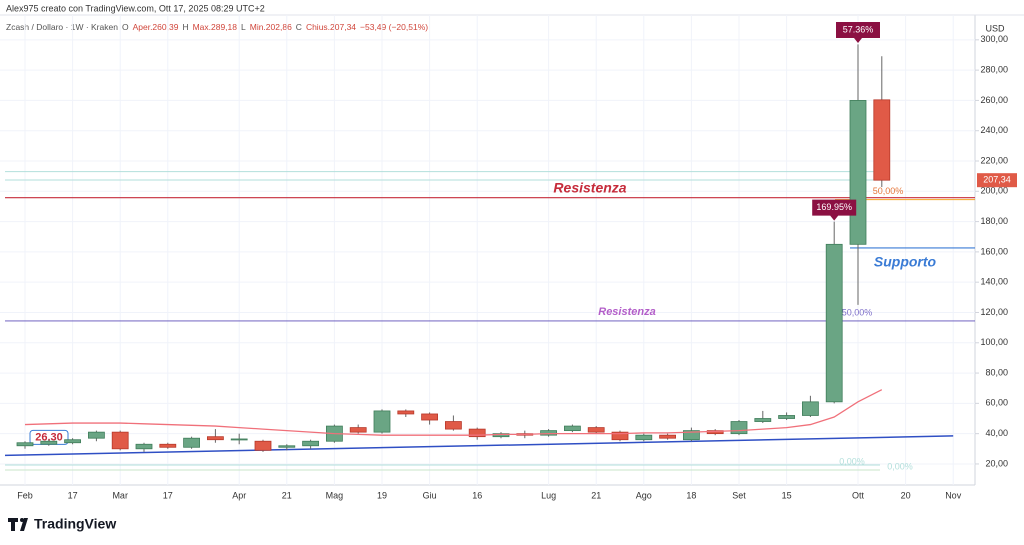  Describe the element at coordinates (994, 282) in the screenshot. I see `y-tick-label: 140,00` at that location.